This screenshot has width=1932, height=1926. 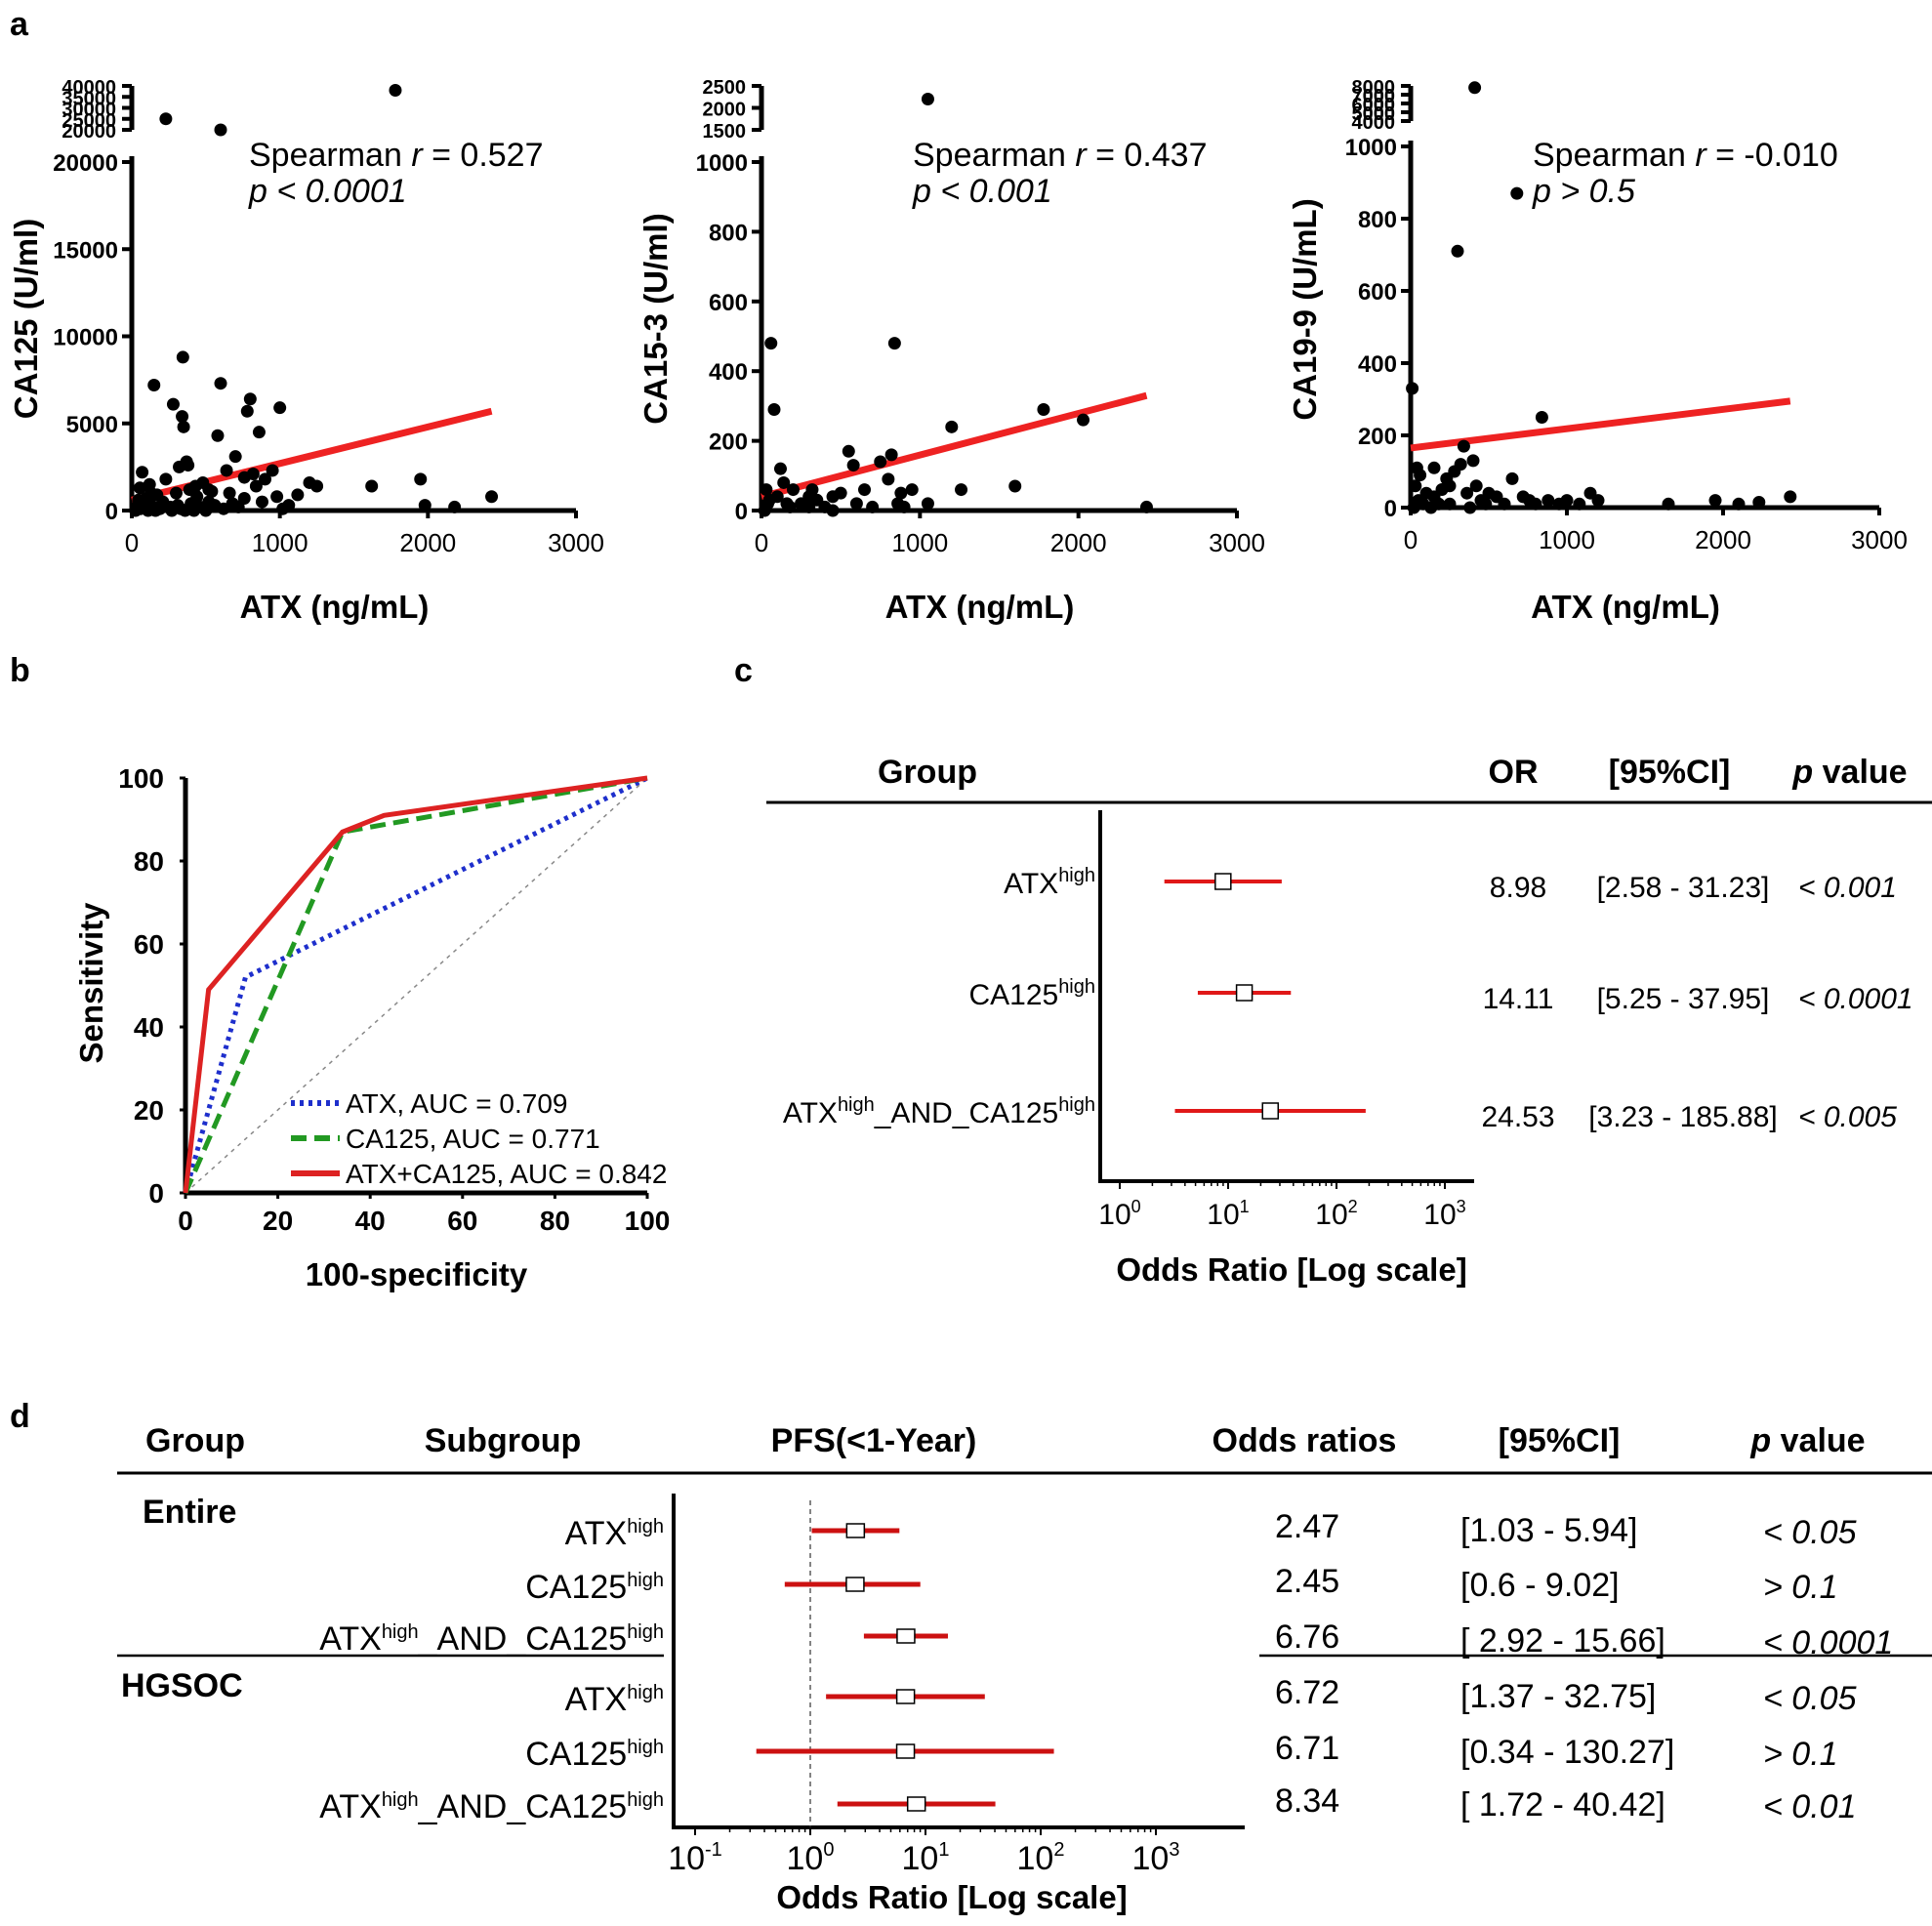 I want to click on p-value: < 0.0001, so click(x=1855, y=999).